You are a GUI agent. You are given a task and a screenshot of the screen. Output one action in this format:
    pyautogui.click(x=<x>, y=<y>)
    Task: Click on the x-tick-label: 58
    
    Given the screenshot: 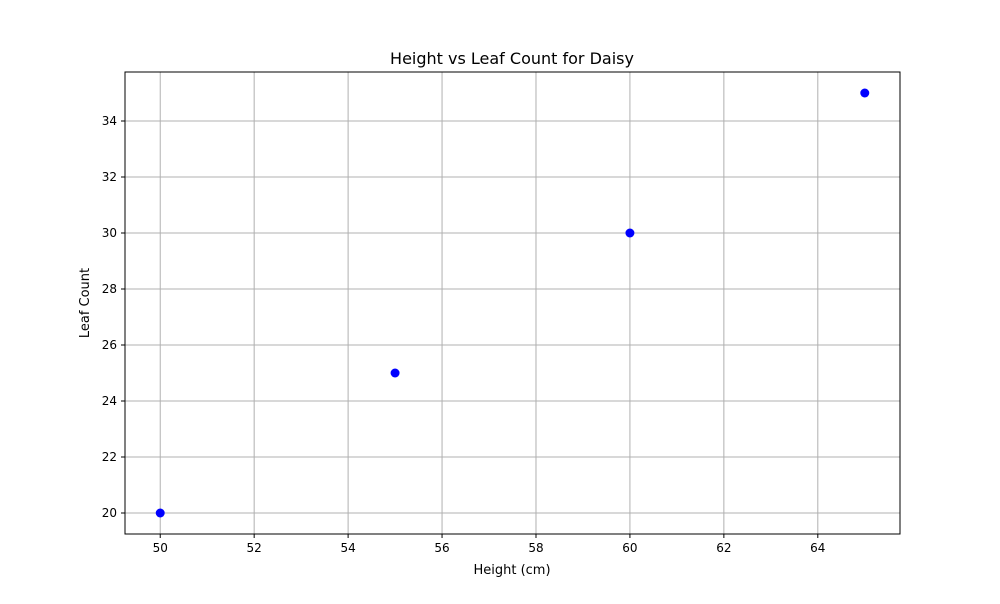 What is the action you would take?
    pyautogui.click(x=535, y=548)
    